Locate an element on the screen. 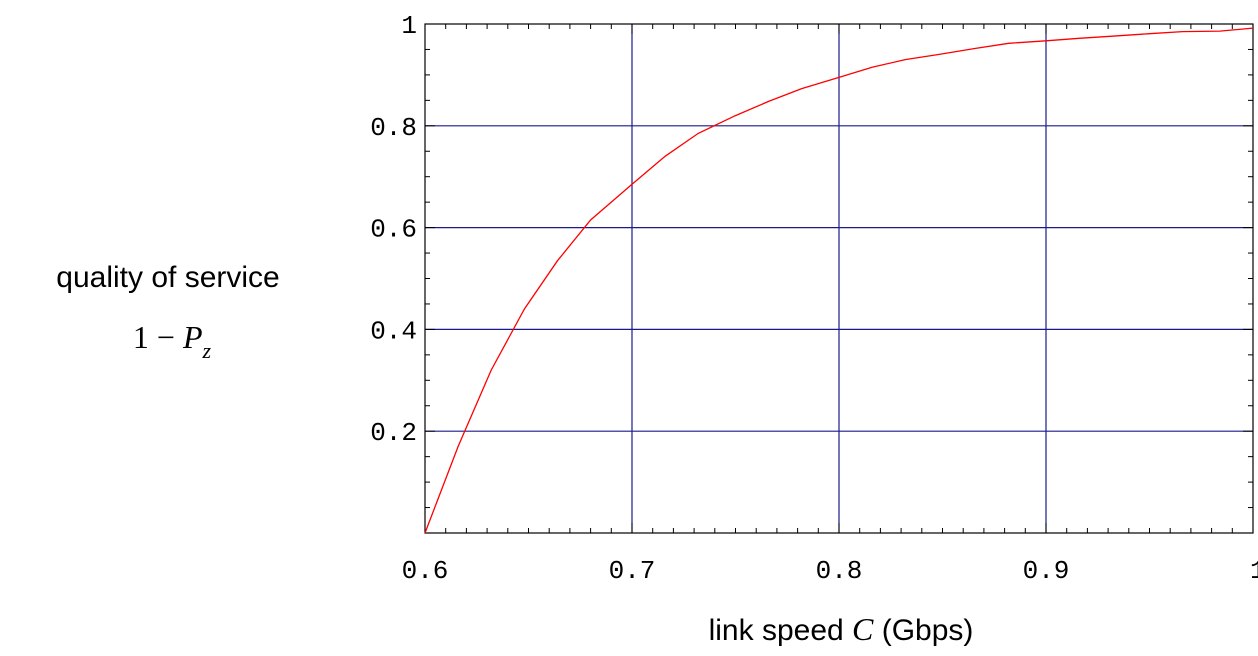 This screenshot has width=1258, height=656. y-tick-label-2: 0.6 is located at coordinates (393, 230).